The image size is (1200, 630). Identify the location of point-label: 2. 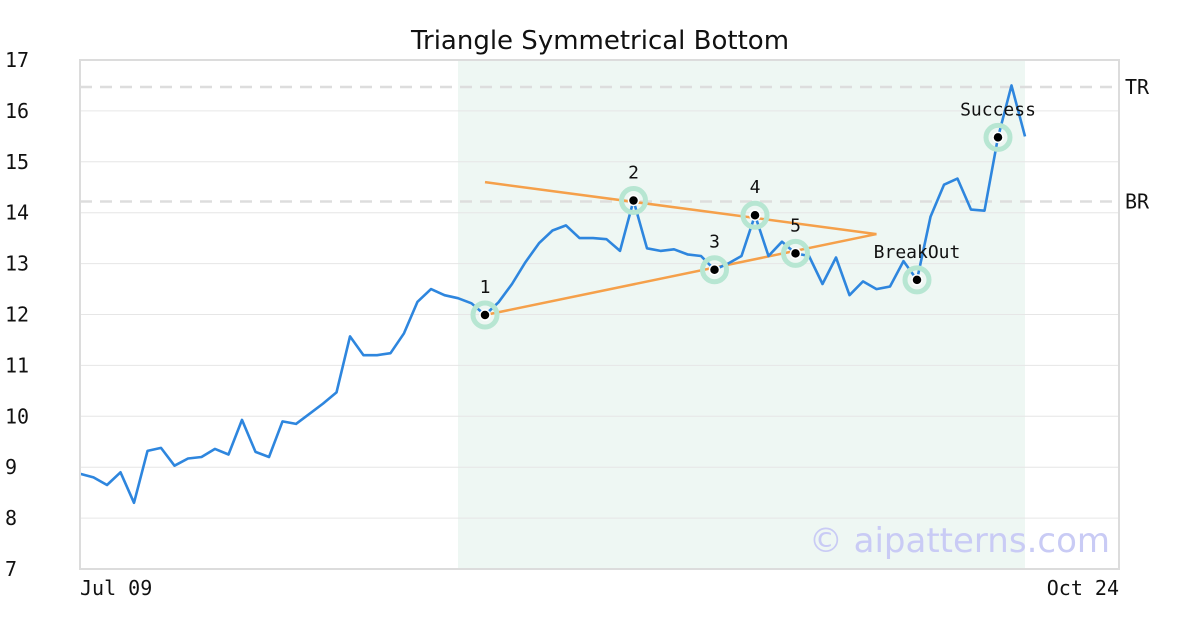
(633, 172).